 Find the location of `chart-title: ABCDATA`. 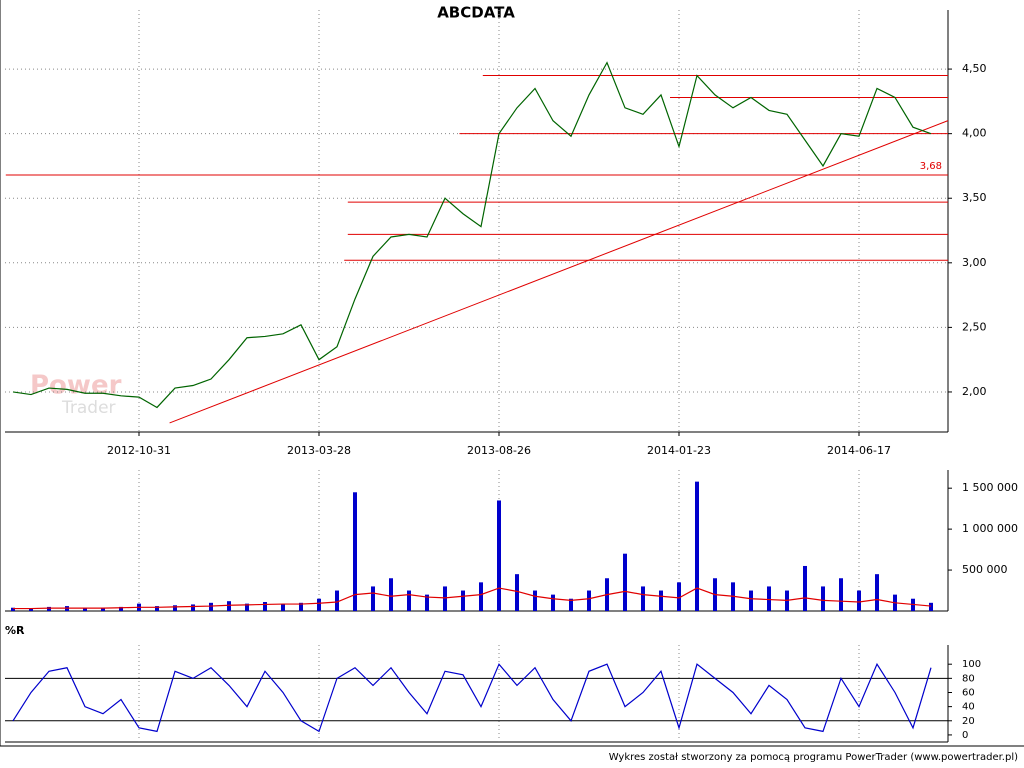

chart-title: ABCDATA is located at coordinates (476, 13).